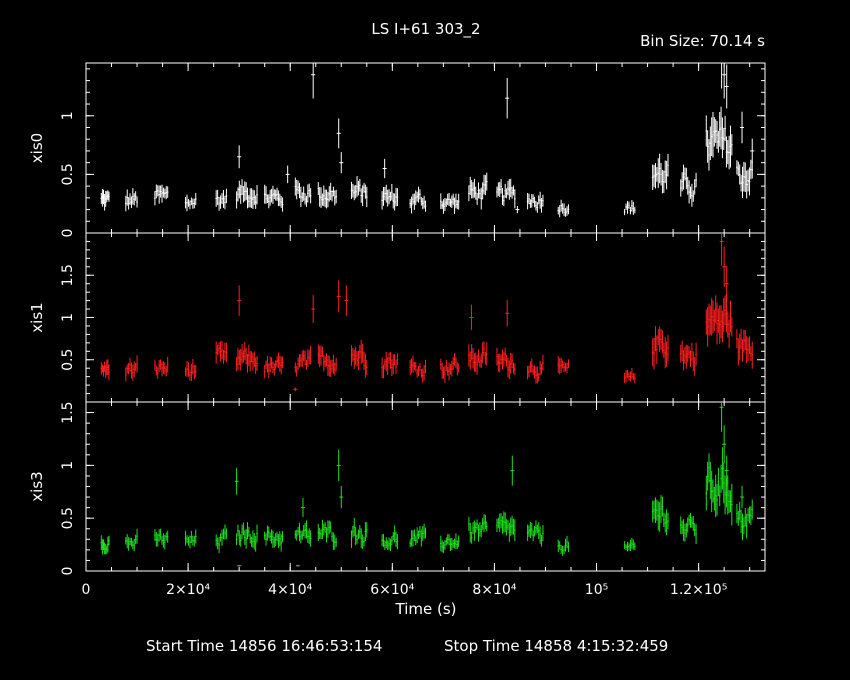 This screenshot has width=850, height=680. I want to click on x-axis-ticks: 0 2×10⁴ 4×10⁴ 6×10⁴ 8×10⁴ 10⁵ 1.2×10⁵, so click(405, 590).